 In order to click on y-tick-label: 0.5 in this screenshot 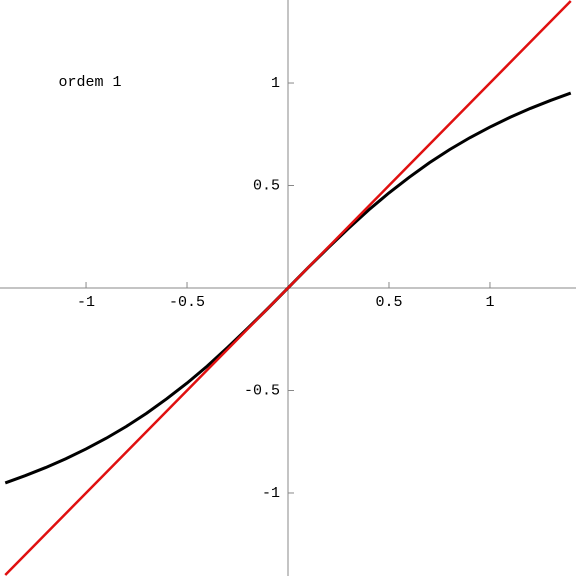, I will do `click(266, 185)`.